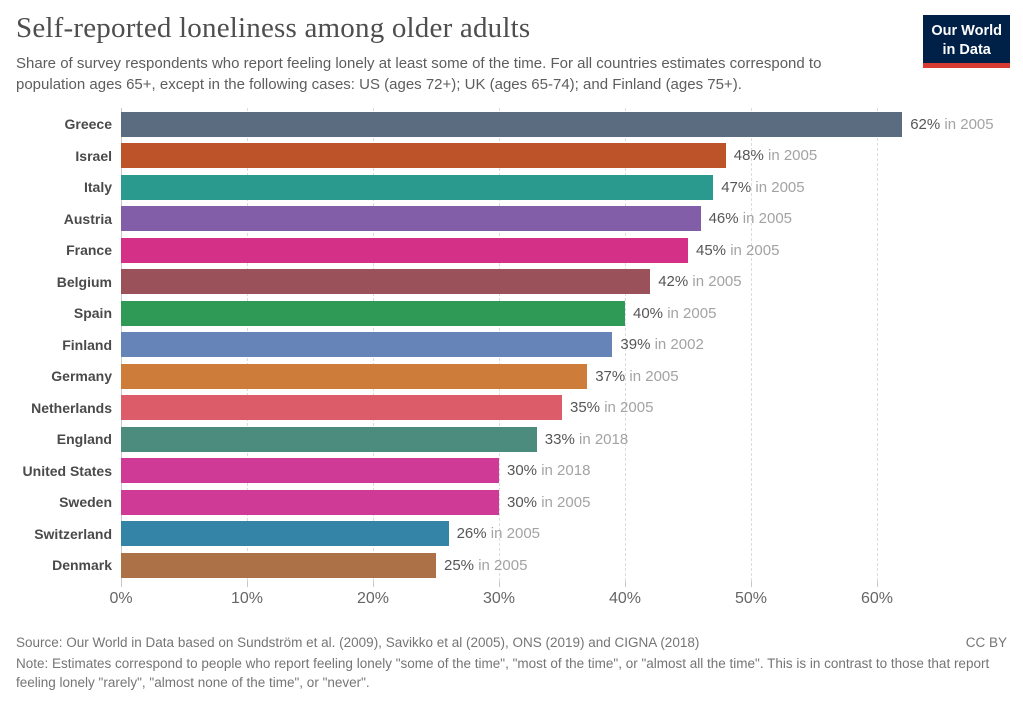 This screenshot has width=1023, height=722. Describe the element at coordinates (71, 407) in the screenshot. I see `country-label: Netherlands` at that location.